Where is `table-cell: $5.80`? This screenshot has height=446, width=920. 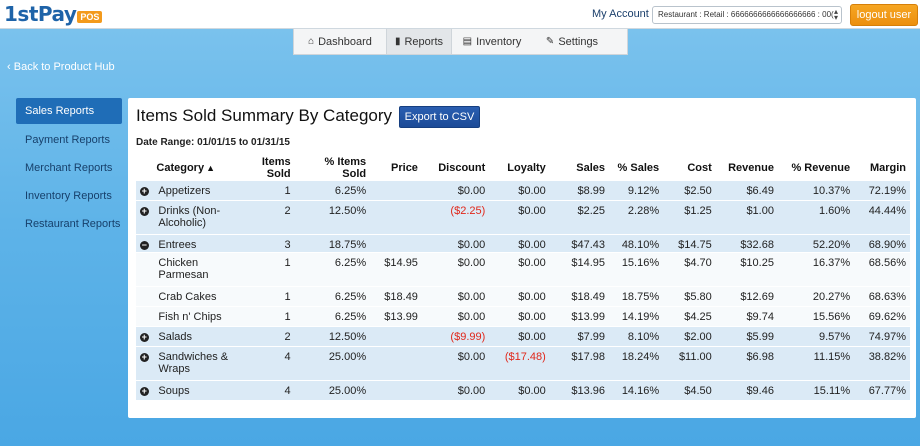
table-cell: $5.80 is located at coordinates (689, 296).